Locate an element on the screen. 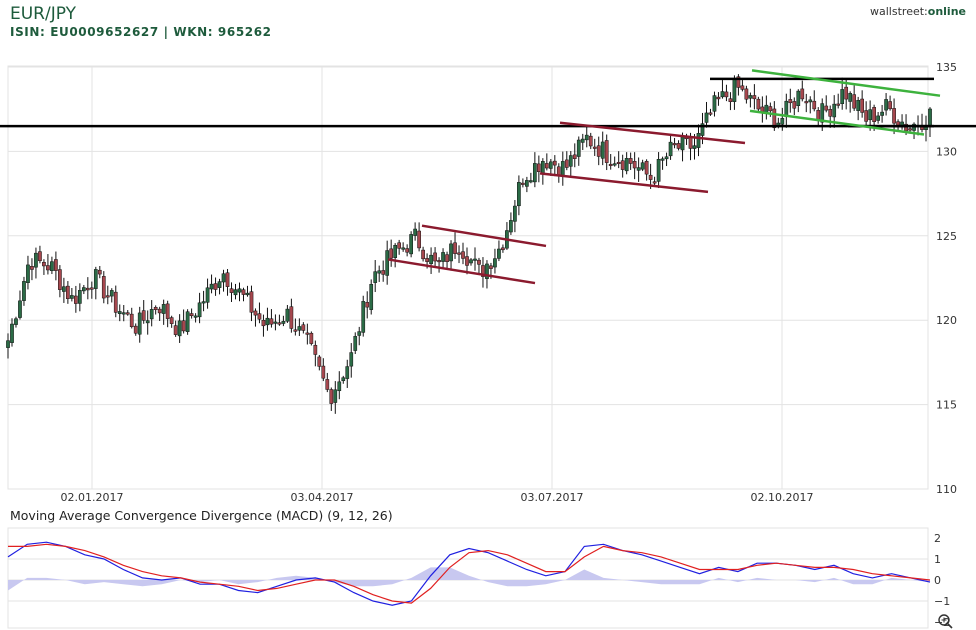 Image resolution: width=976 pixels, height=630 pixels. zoom-handle is located at coordinates (950, 626).